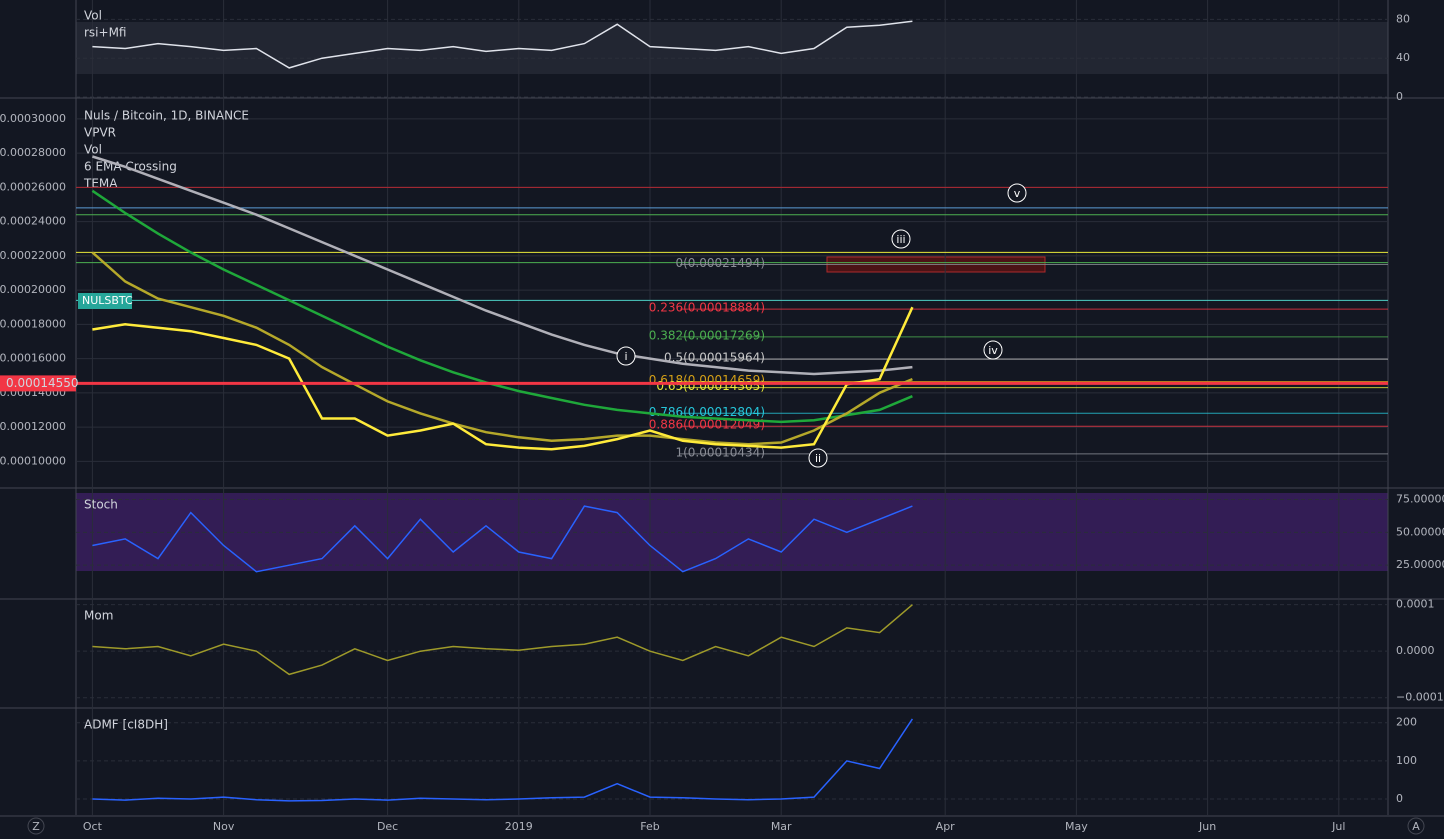 The height and width of the screenshot is (839, 1444). What do you see at coordinates (946, 826) in the screenshot?
I see `x-tick-label: Apr` at bounding box center [946, 826].